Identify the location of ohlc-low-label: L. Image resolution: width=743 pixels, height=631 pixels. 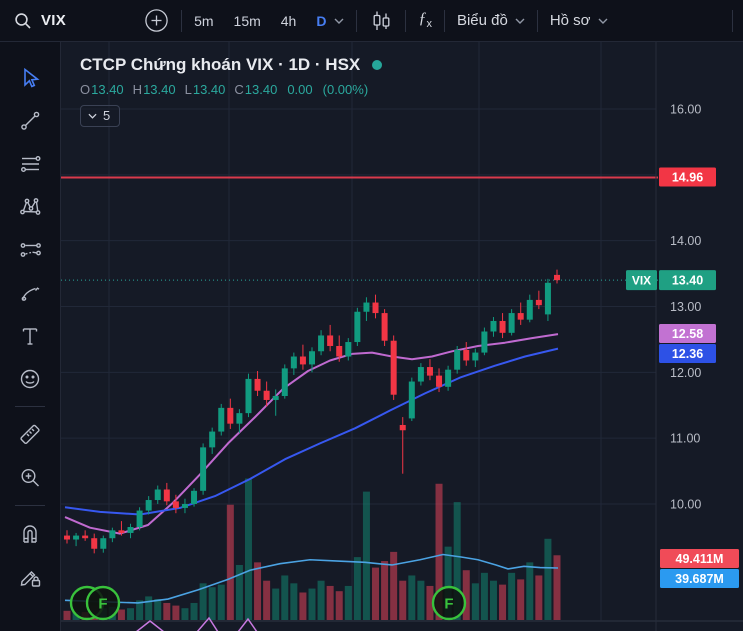
(188, 89).